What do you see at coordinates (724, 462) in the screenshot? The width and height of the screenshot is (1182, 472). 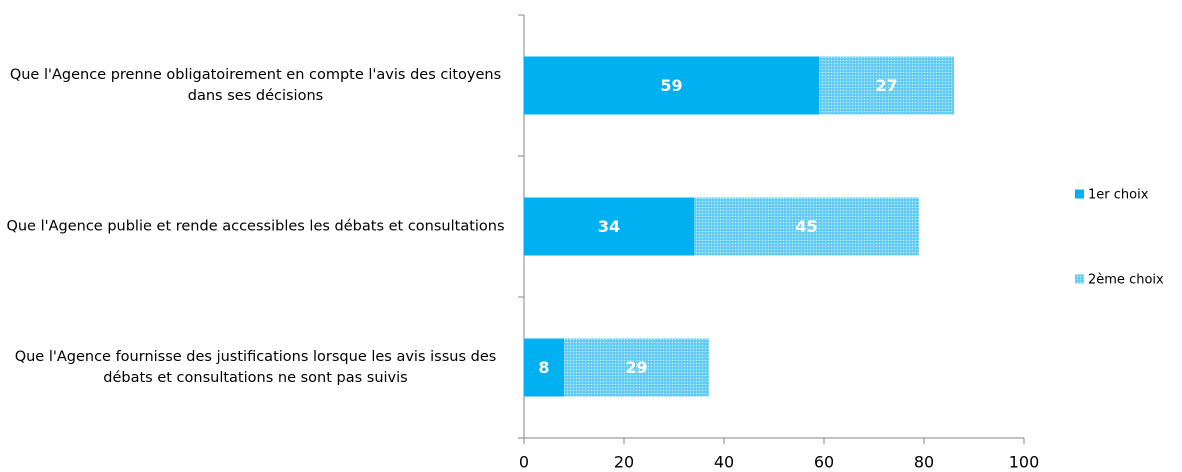 I see `x-tick-label: 40` at bounding box center [724, 462].